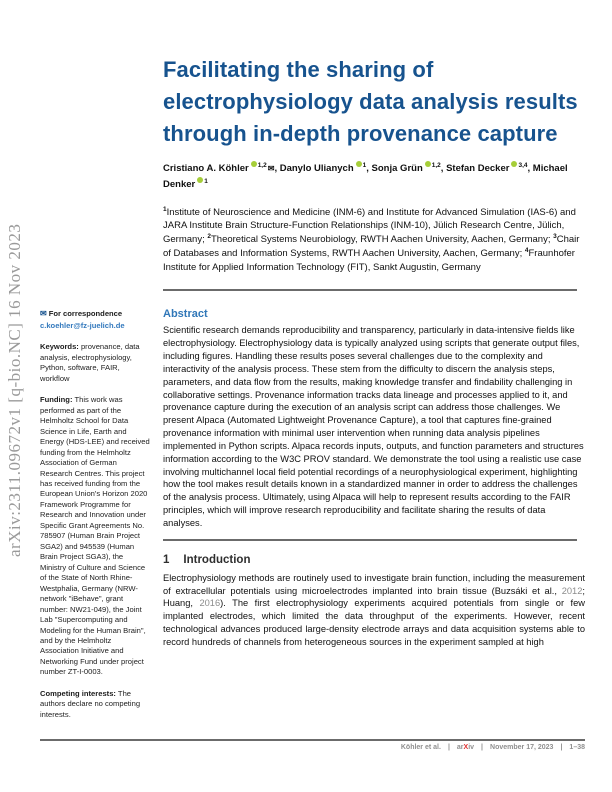 Image resolution: width=612 pixels, height=792 pixels. I want to click on correspondence-label: ✉ For correspondence, so click(95, 313).